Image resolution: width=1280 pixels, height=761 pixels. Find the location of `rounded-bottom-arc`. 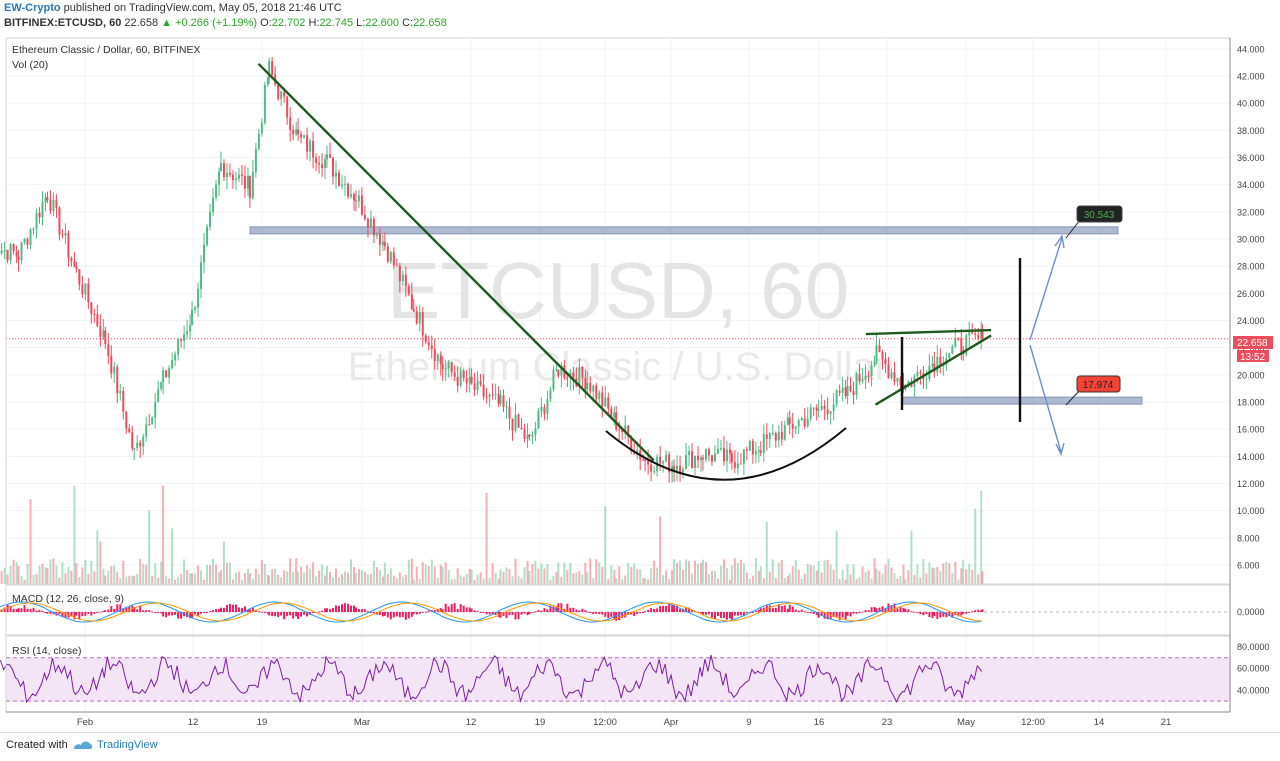

rounded-bottom-arc is located at coordinates (726, 454).